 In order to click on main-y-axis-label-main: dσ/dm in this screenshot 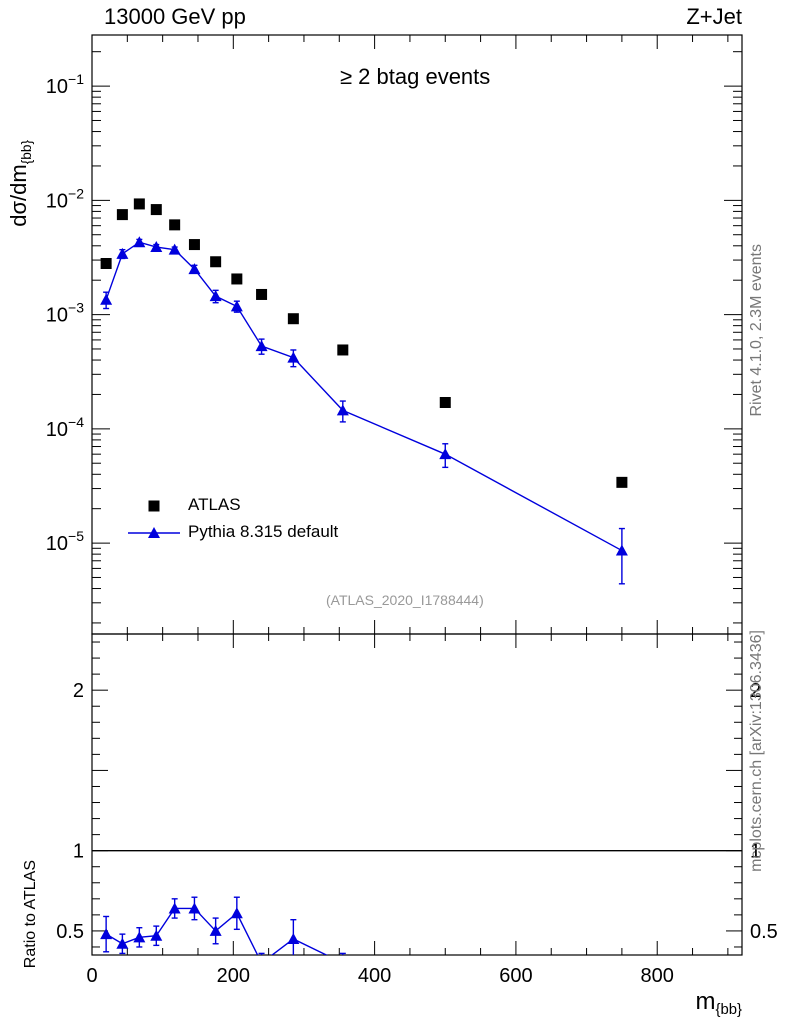, I will do `click(18, 195)`.